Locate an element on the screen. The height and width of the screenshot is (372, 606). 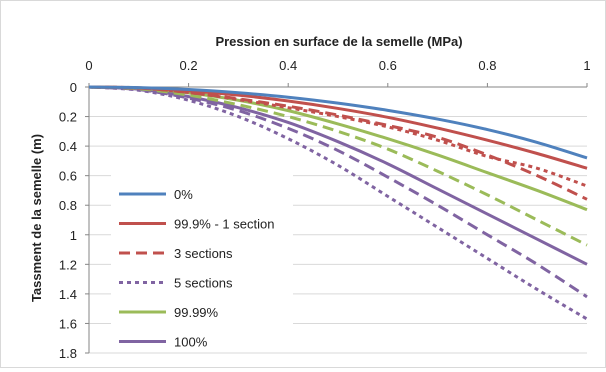
y-tick-labels: 0 0.2 0.4 0.6 0.8 1 1.2 1.4 1.6 1.8 is located at coordinates (74, 220).